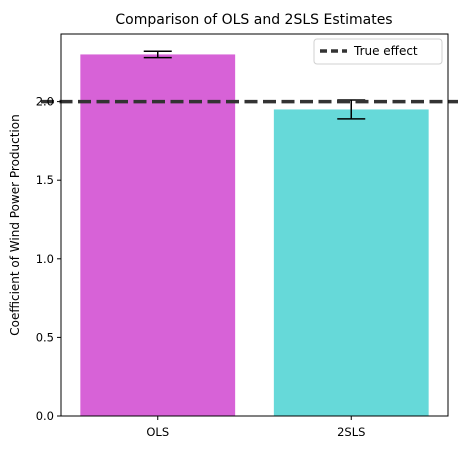 Image resolution: width=458 pixels, height=451 pixels. I want to click on y-tick-label: 0.5, so click(45, 337).